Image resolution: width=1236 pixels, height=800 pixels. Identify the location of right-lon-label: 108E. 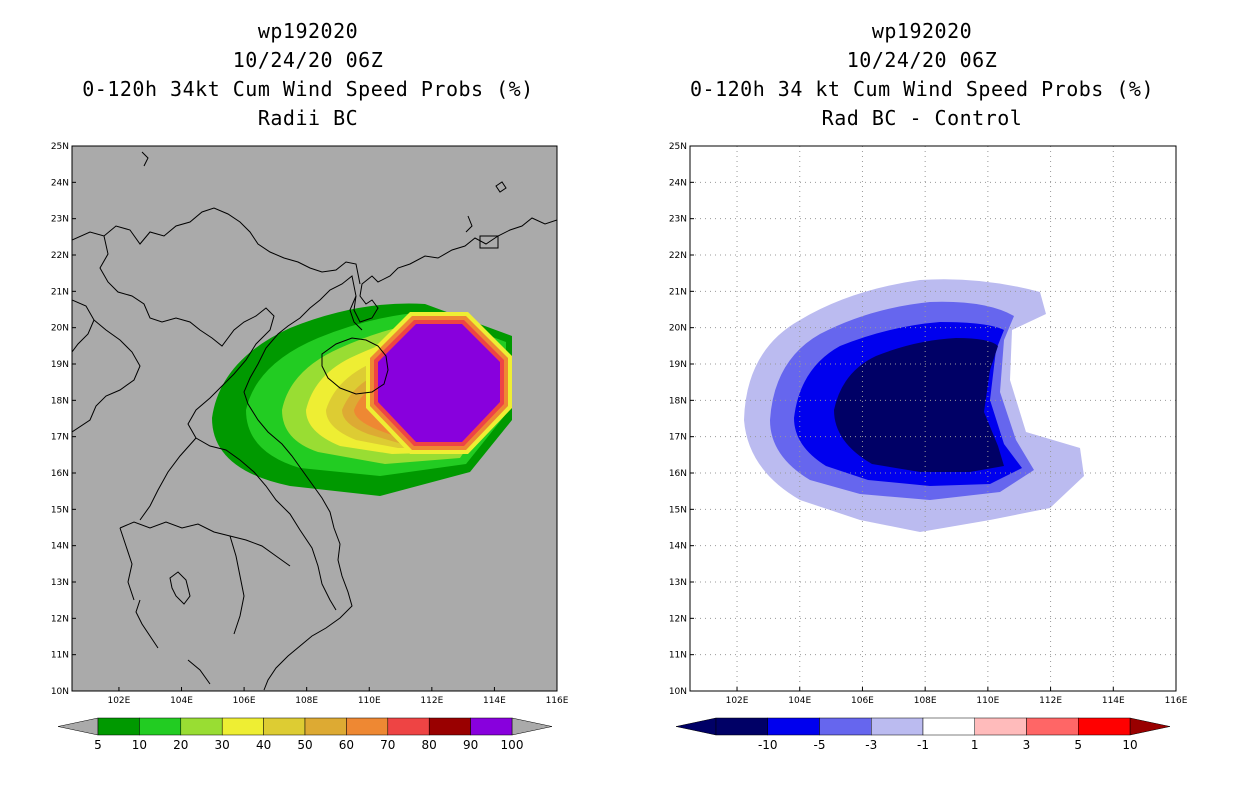
(925, 701).